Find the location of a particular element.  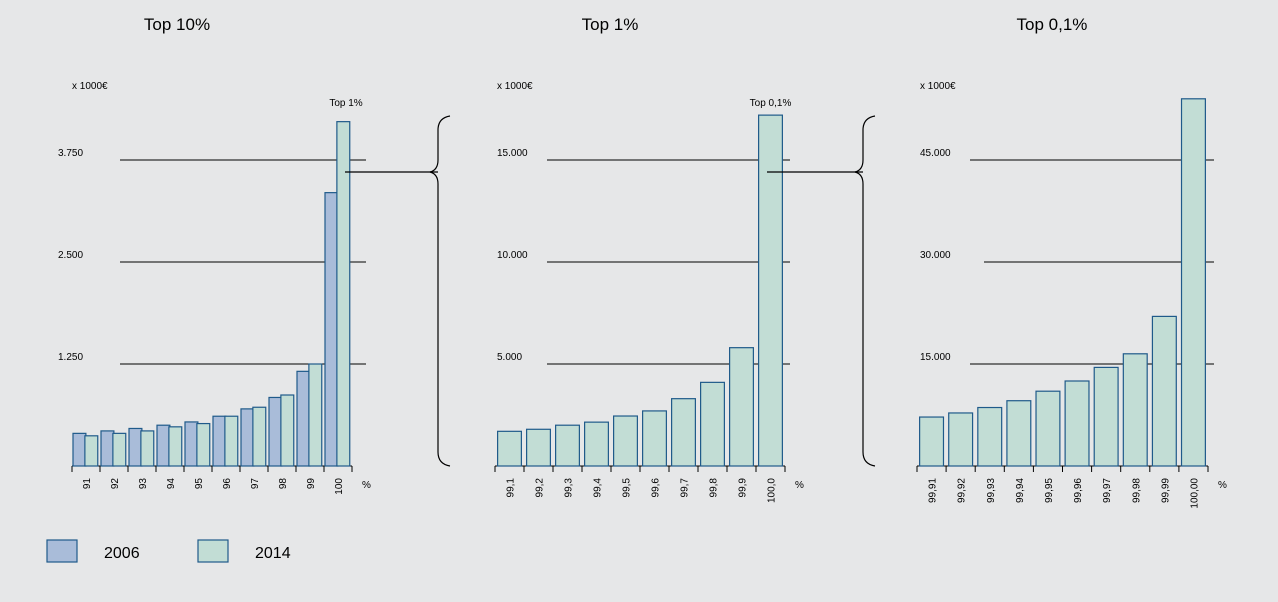

bar-2014-99,93 is located at coordinates (990, 436).